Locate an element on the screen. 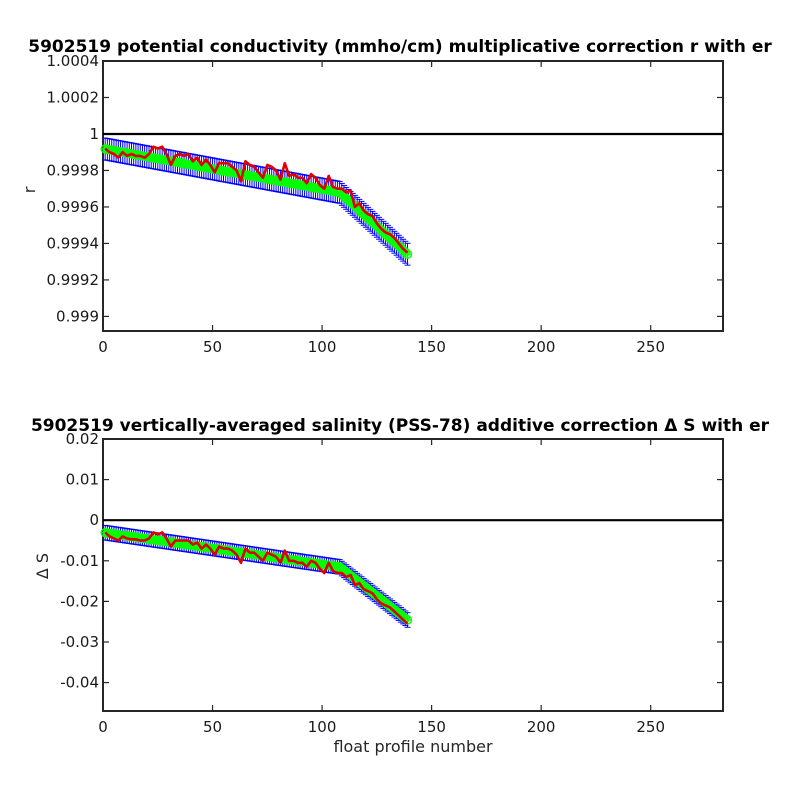 The width and height of the screenshot is (800, 800). y-tick-label: 0.9992 is located at coordinates (73, 280).